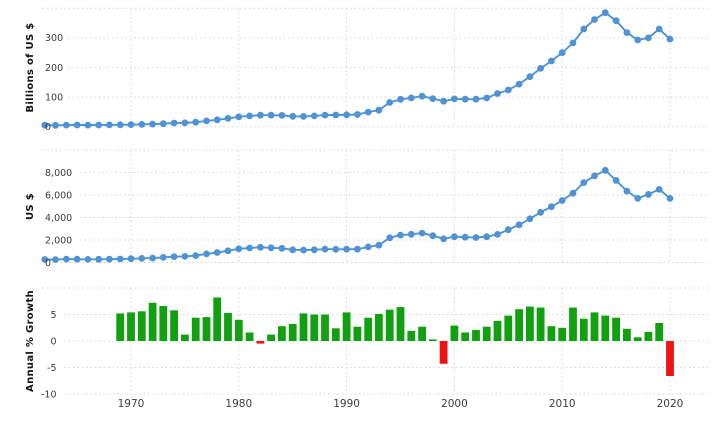 The height and width of the screenshot is (426, 720). Describe the element at coordinates (77, 259) in the screenshot. I see `gdp-per-capita-point-1965` at that location.